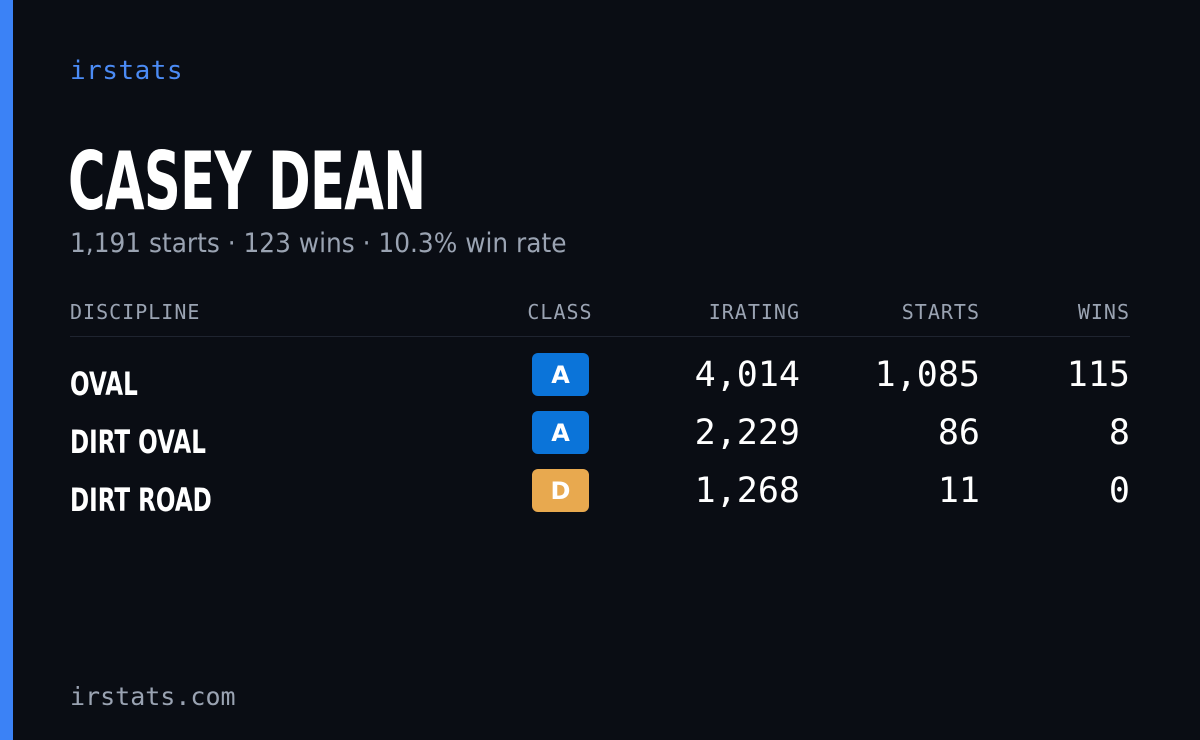 This screenshot has height=740, width=1200. I want to click on irating-value: 1,268, so click(747, 491).